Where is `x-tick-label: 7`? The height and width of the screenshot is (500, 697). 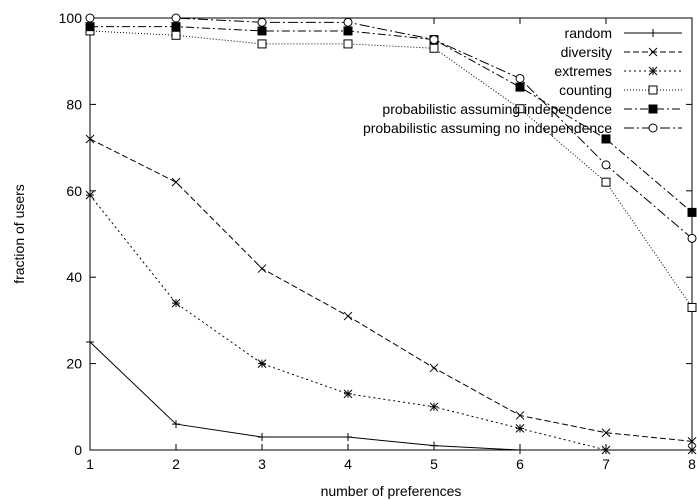
x-tick-label: 7 is located at coordinates (606, 464).